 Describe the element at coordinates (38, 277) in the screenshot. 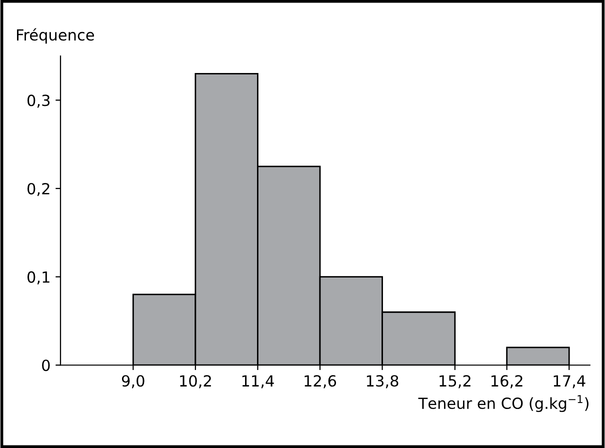

I see `y-tick-label: 0,1` at that location.